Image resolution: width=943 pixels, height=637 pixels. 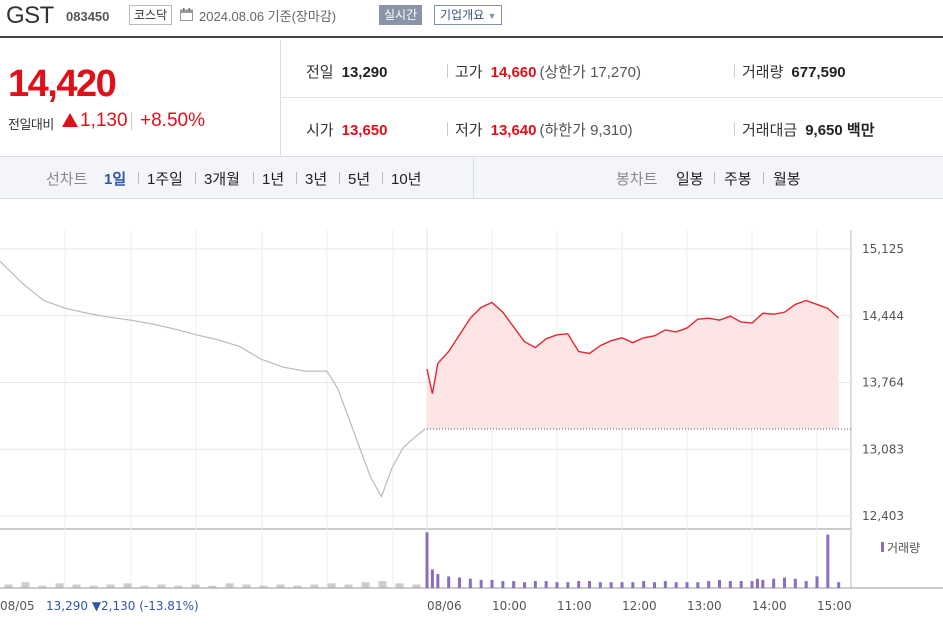 I want to click on tab-1y: 1년, so click(x=273, y=179).